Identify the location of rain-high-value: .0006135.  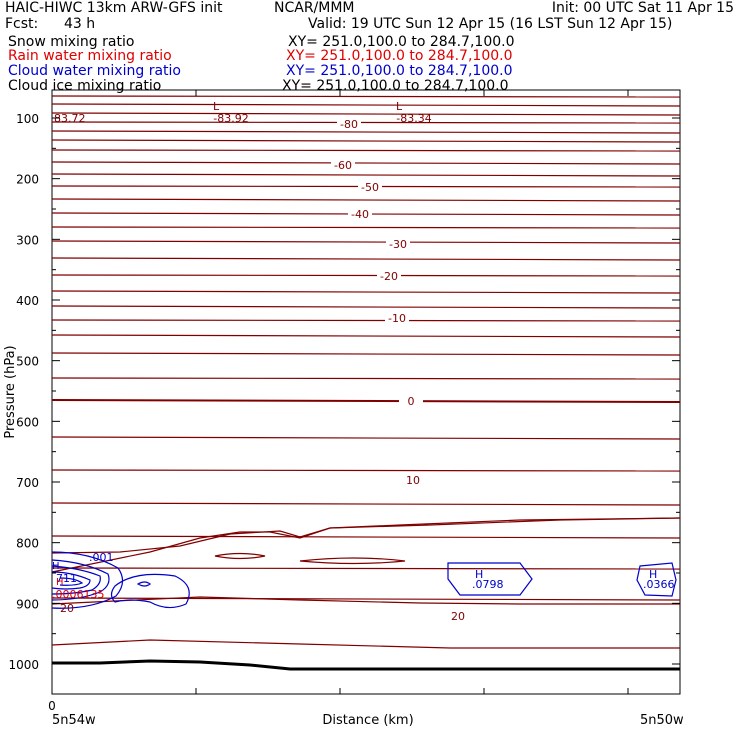
(78, 594).